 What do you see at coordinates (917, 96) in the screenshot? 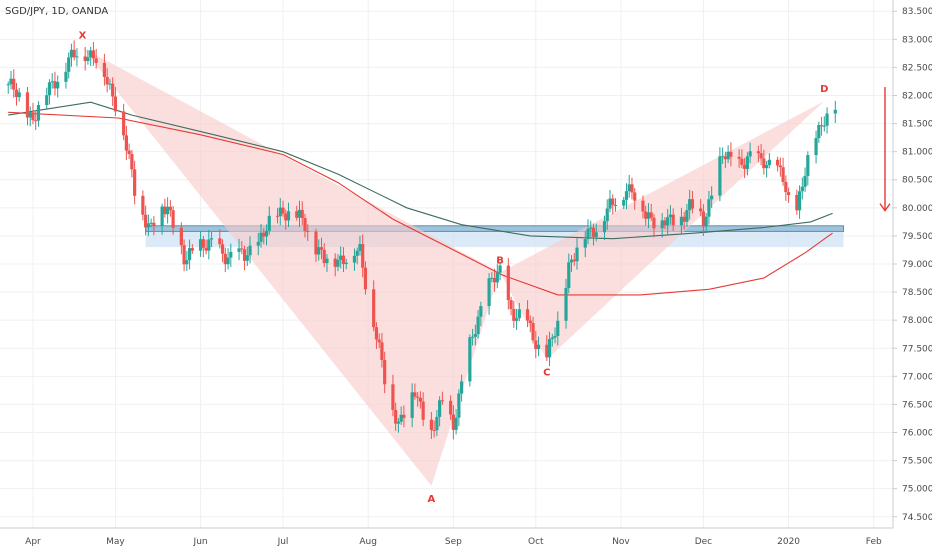
I see `price-tick-label: 82.000` at bounding box center [917, 96].